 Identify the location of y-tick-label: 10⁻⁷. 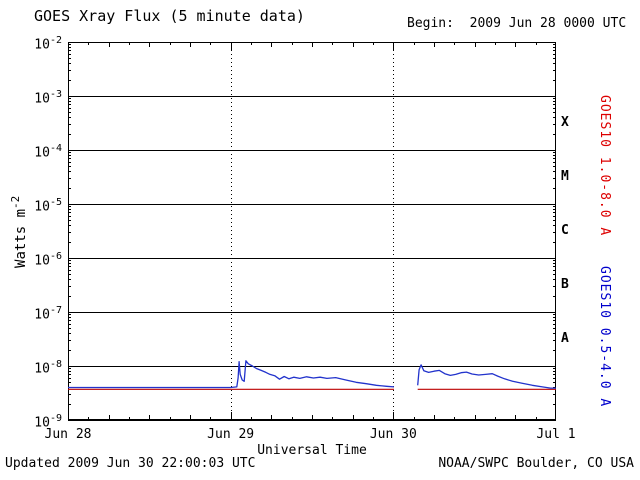
(48, 314).